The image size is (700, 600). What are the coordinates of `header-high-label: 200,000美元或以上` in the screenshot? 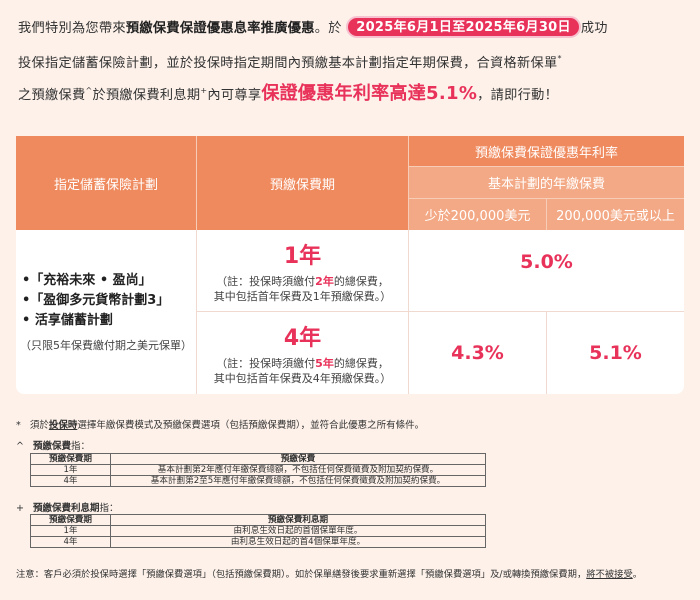 It's located at (615, 216).